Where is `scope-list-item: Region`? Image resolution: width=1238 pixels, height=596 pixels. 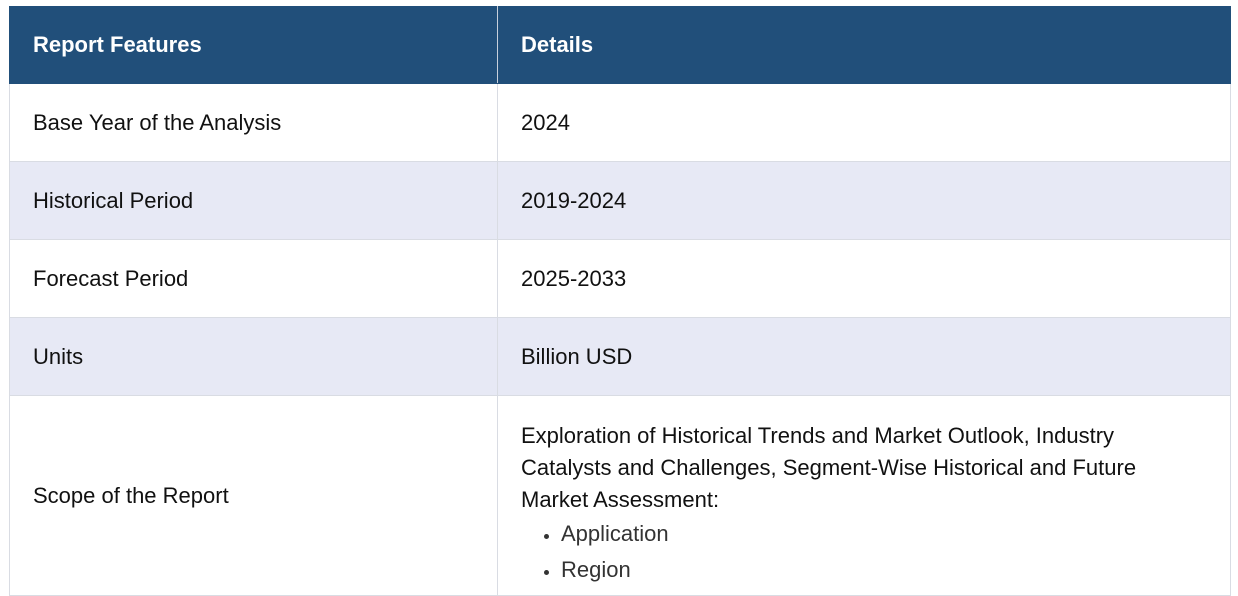
scope-list-item: Region is located at coordinates (865, 570).